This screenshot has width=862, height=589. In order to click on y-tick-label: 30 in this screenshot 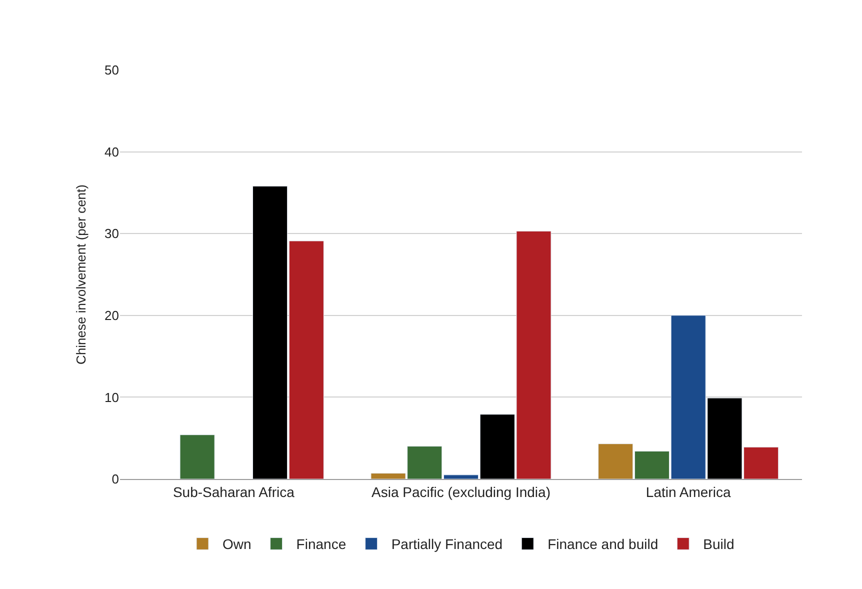, I will do `click(111, 234)`.